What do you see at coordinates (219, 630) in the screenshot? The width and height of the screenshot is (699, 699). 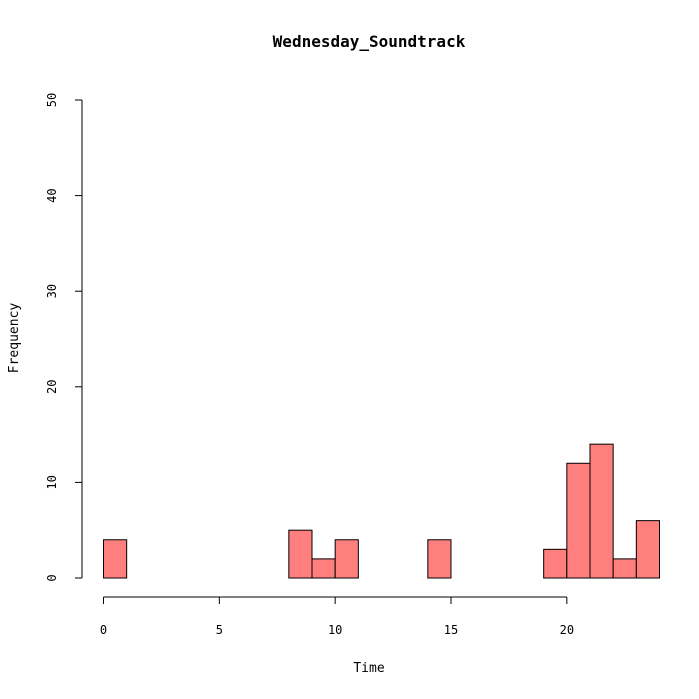 I see `x-tick-label: 5` at bounding box center [219, 630].